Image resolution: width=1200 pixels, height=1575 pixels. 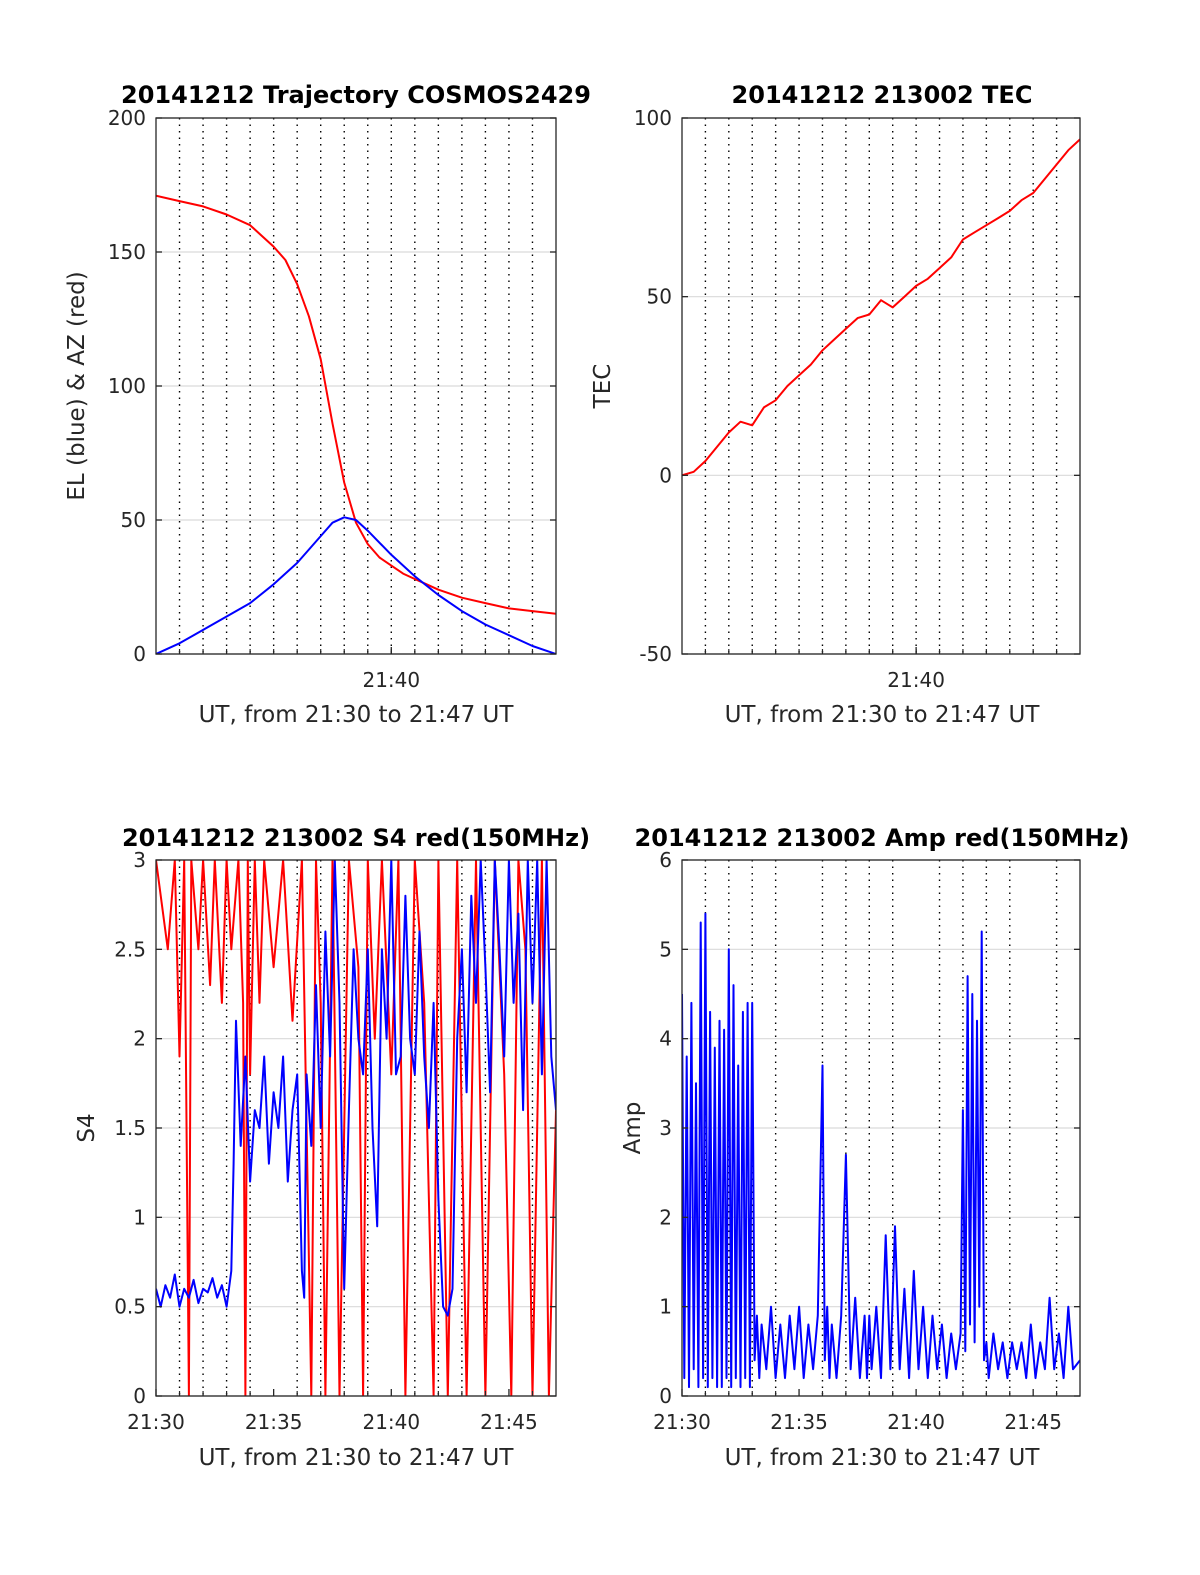 What do you see at coordinates (659, 297) in the screenshot?
I see `tec-y-tick-label-2: 50` at bounding box center [659, 297].